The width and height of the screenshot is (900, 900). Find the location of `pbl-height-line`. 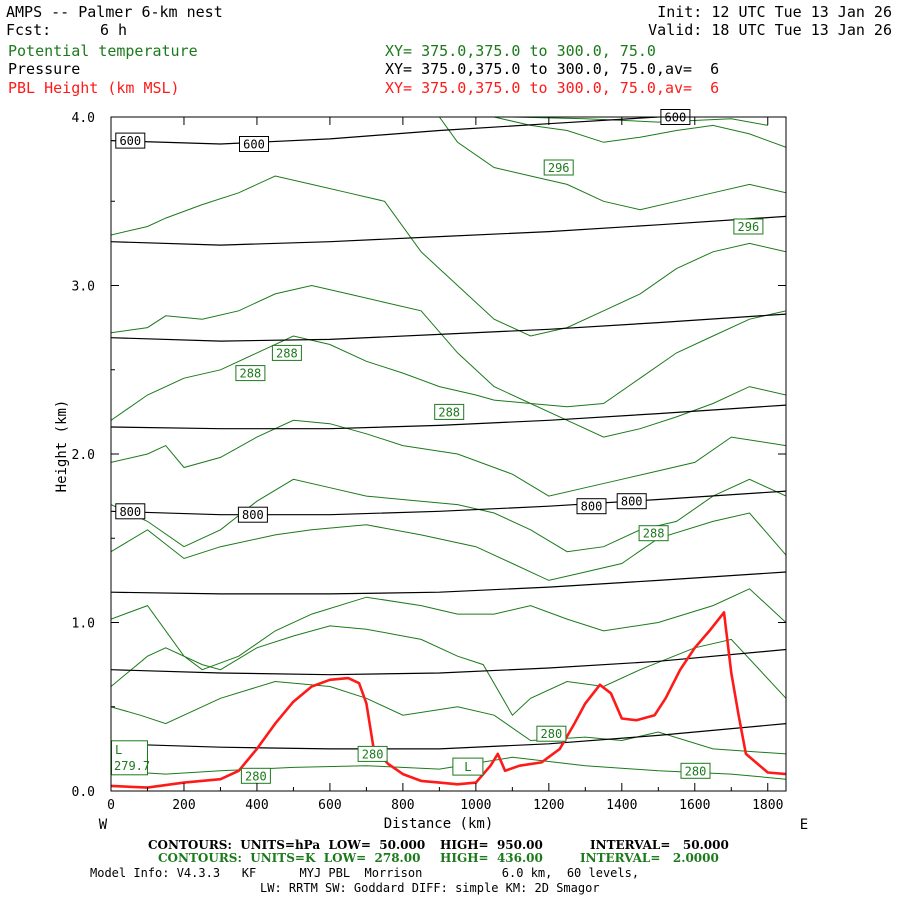

pbl-height-line is located at coordinates (448, 700).